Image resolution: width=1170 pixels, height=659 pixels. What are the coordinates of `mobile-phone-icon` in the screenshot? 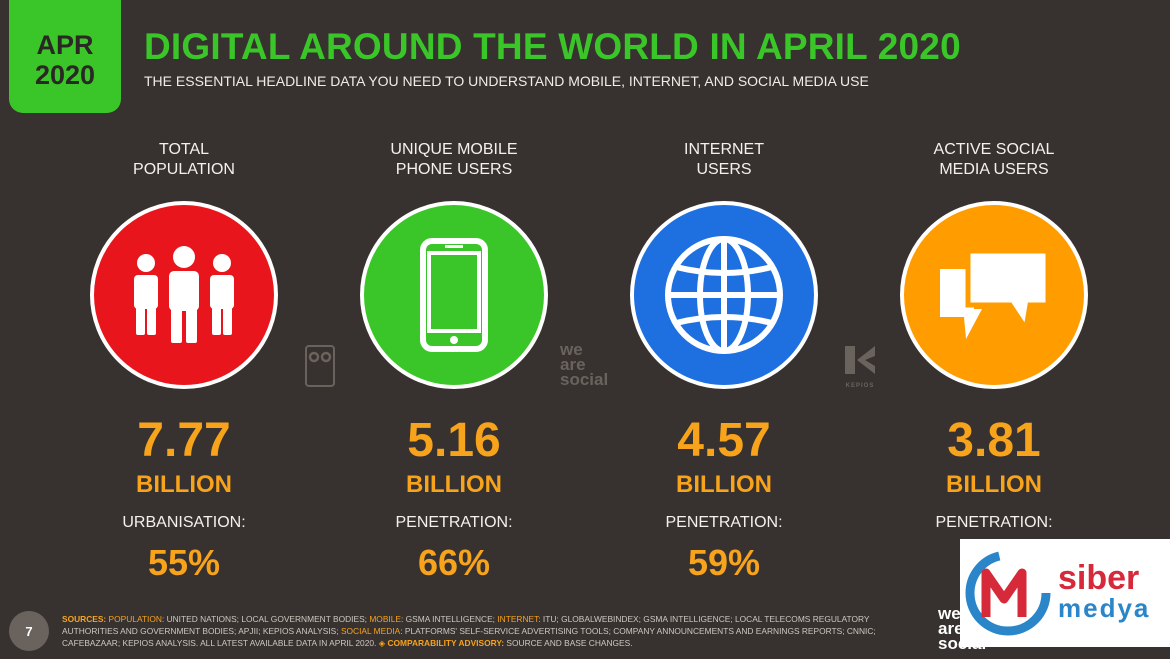 It's located at (454, 295).